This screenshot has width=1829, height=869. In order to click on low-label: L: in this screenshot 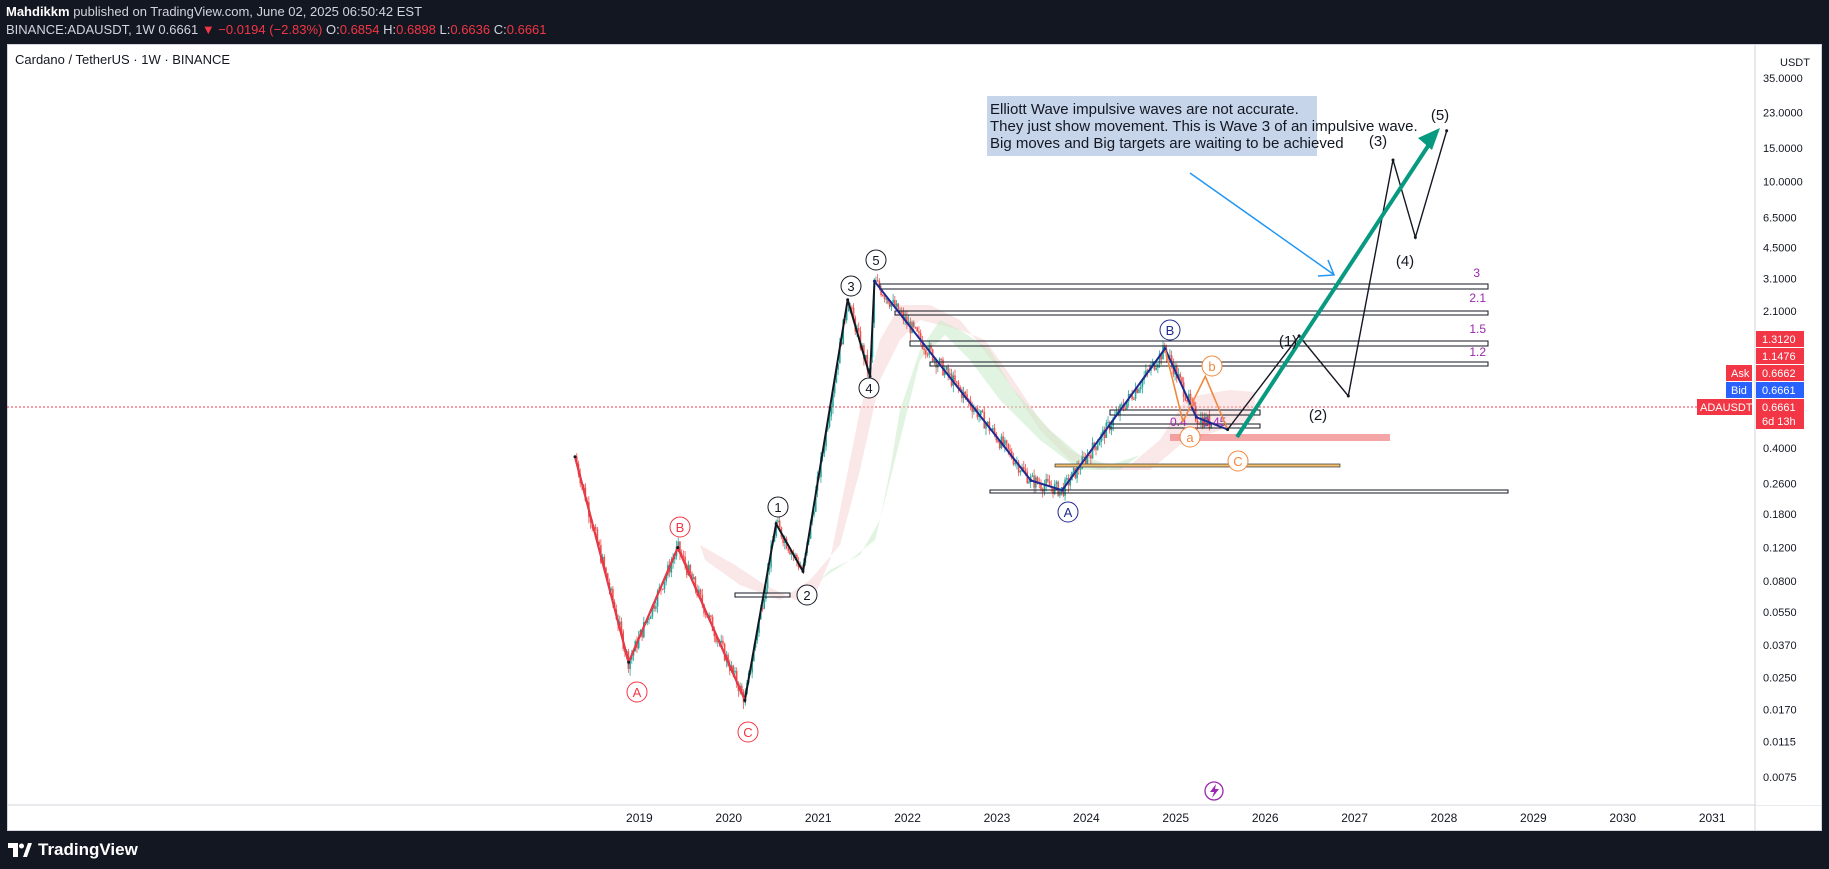, I will do `click(445, 29)`.